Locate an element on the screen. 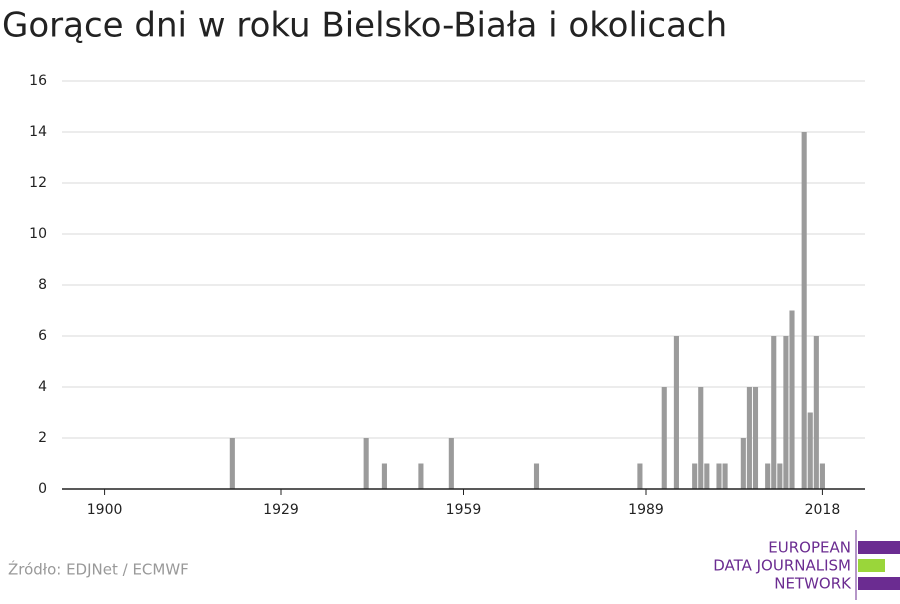 The width and height of the screenshot is (900, 604). y-tick-label: 10 is located at coordinates (38, 234).